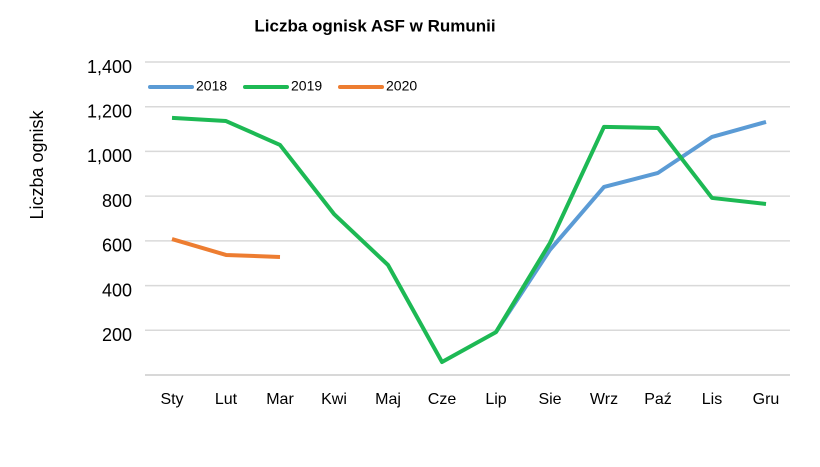 This screenshot has height=467, width=820. I want to click on y-tick-label: 200, so click(117, 335).